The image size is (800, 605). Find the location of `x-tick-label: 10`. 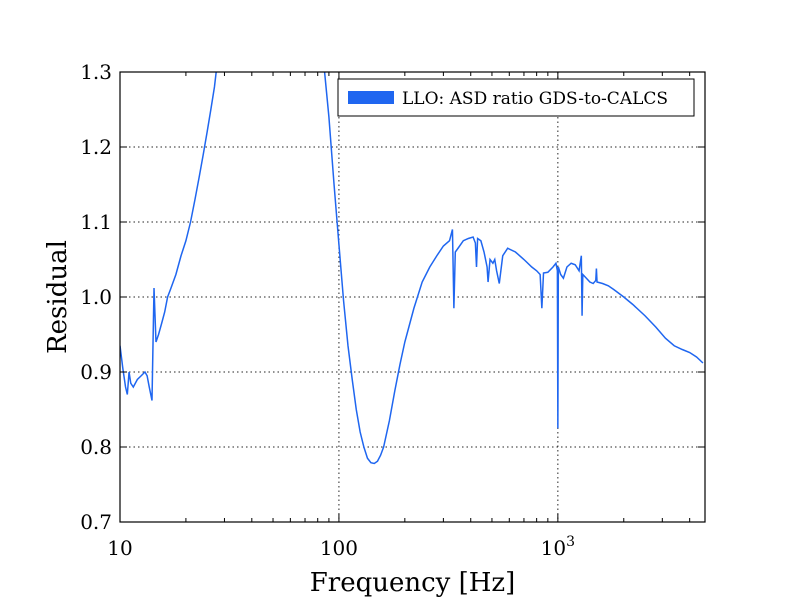

x-tick-label: 10 is located at coordinates (119, 548).